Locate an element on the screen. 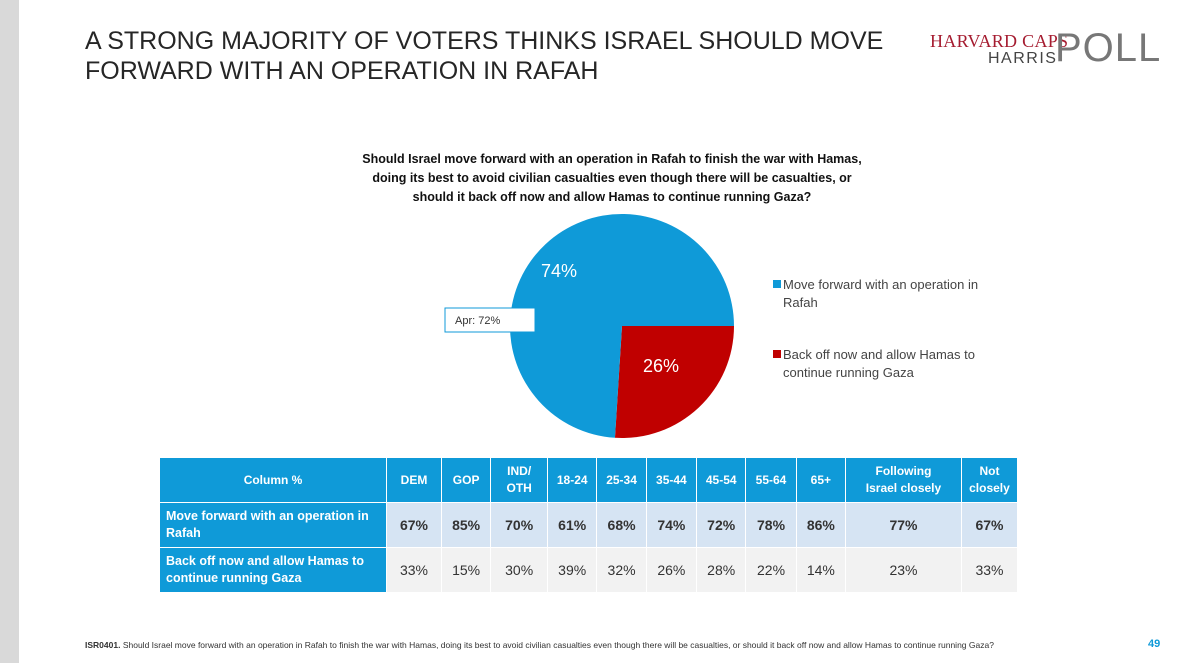  row-label: Move forward with an operation in Rafah is located at coordinates (274, 525).